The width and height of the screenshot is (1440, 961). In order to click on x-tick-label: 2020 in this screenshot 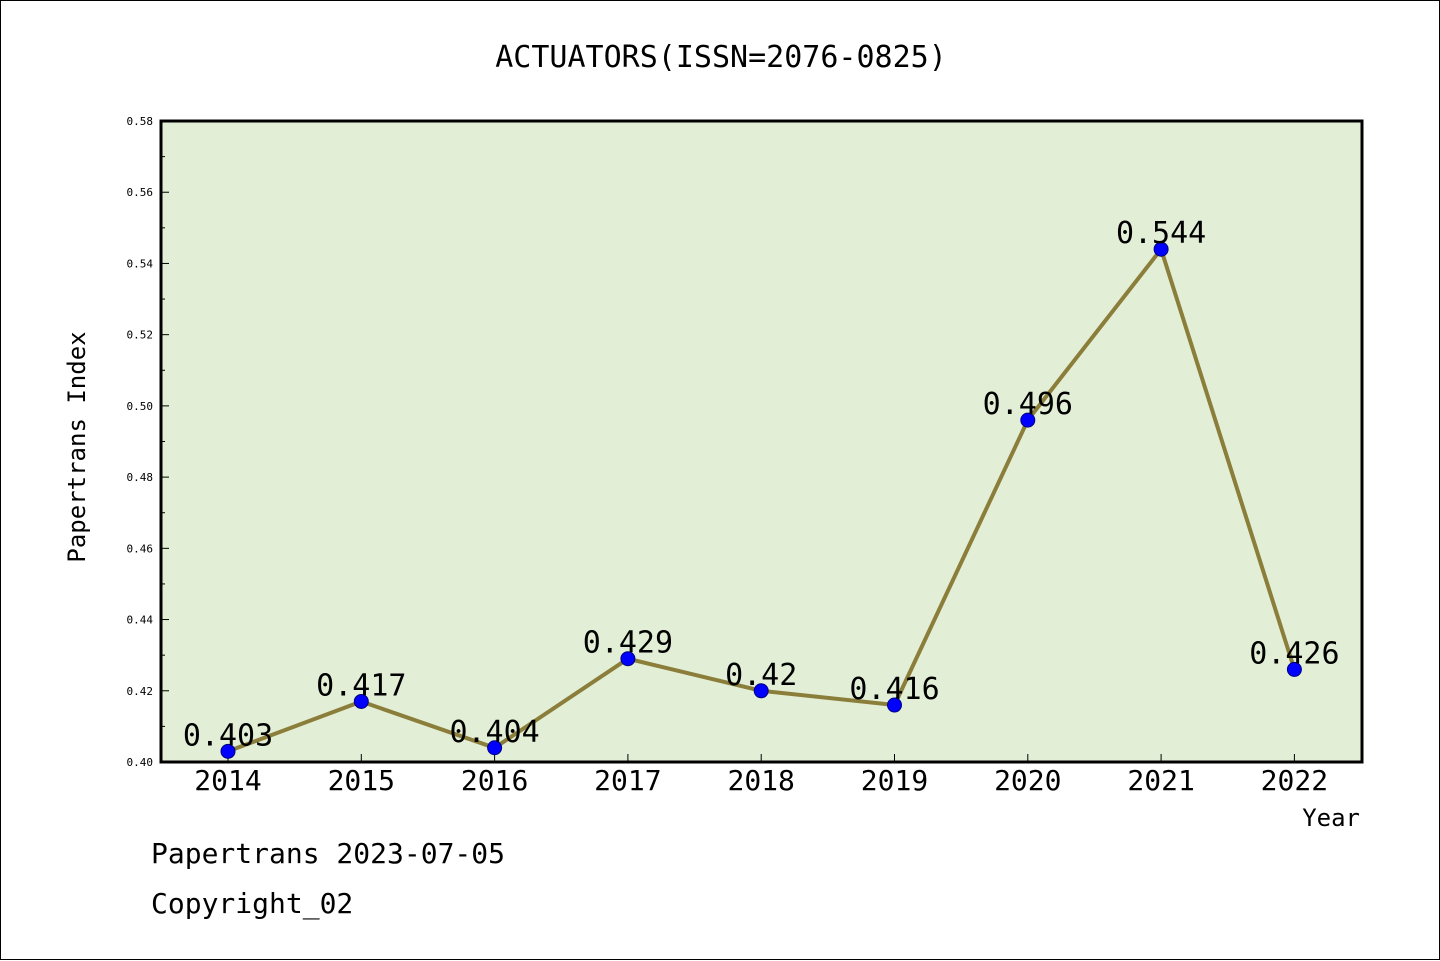, I will do `click(1027, 780)`.